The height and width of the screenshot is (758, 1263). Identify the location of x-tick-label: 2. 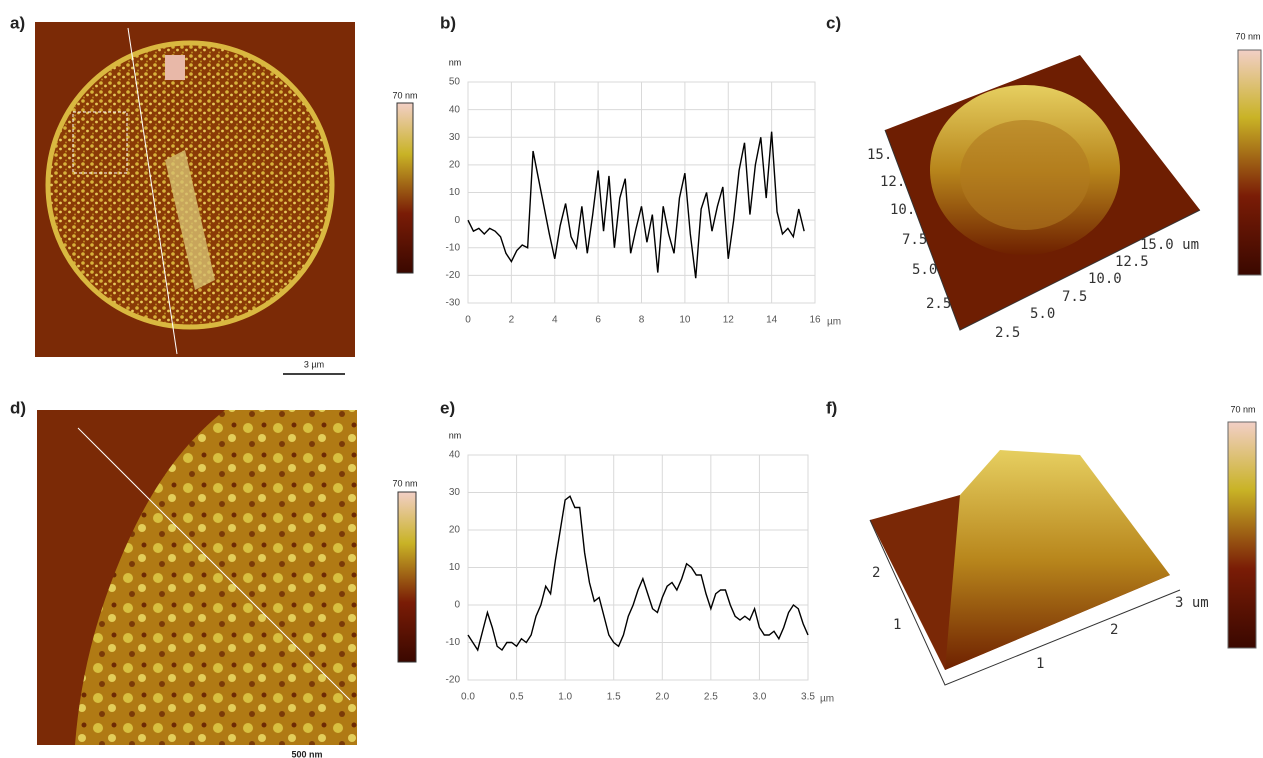
(512, 320).